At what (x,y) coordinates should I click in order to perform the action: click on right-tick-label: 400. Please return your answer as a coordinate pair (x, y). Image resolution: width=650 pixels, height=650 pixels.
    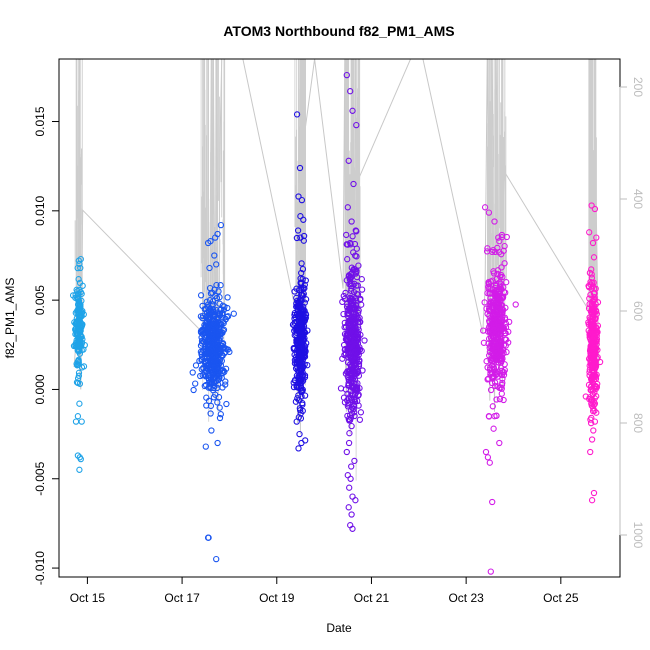
    Looking at the image, I should click on (638, 199).